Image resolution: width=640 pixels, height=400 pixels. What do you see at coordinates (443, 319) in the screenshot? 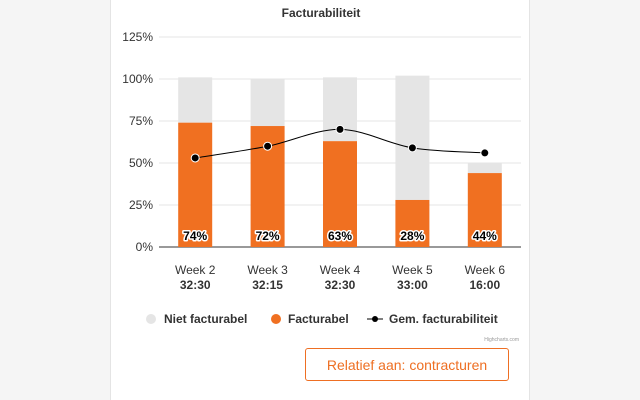
I see `legend-item-gem-facturabiliteit: Gem. facturabiliteit` at bounding box center [443, 319].